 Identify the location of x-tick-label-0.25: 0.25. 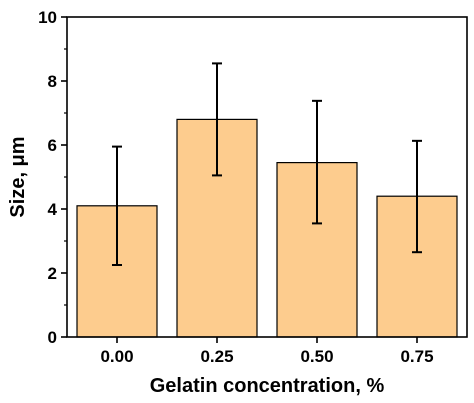
(216, 356).